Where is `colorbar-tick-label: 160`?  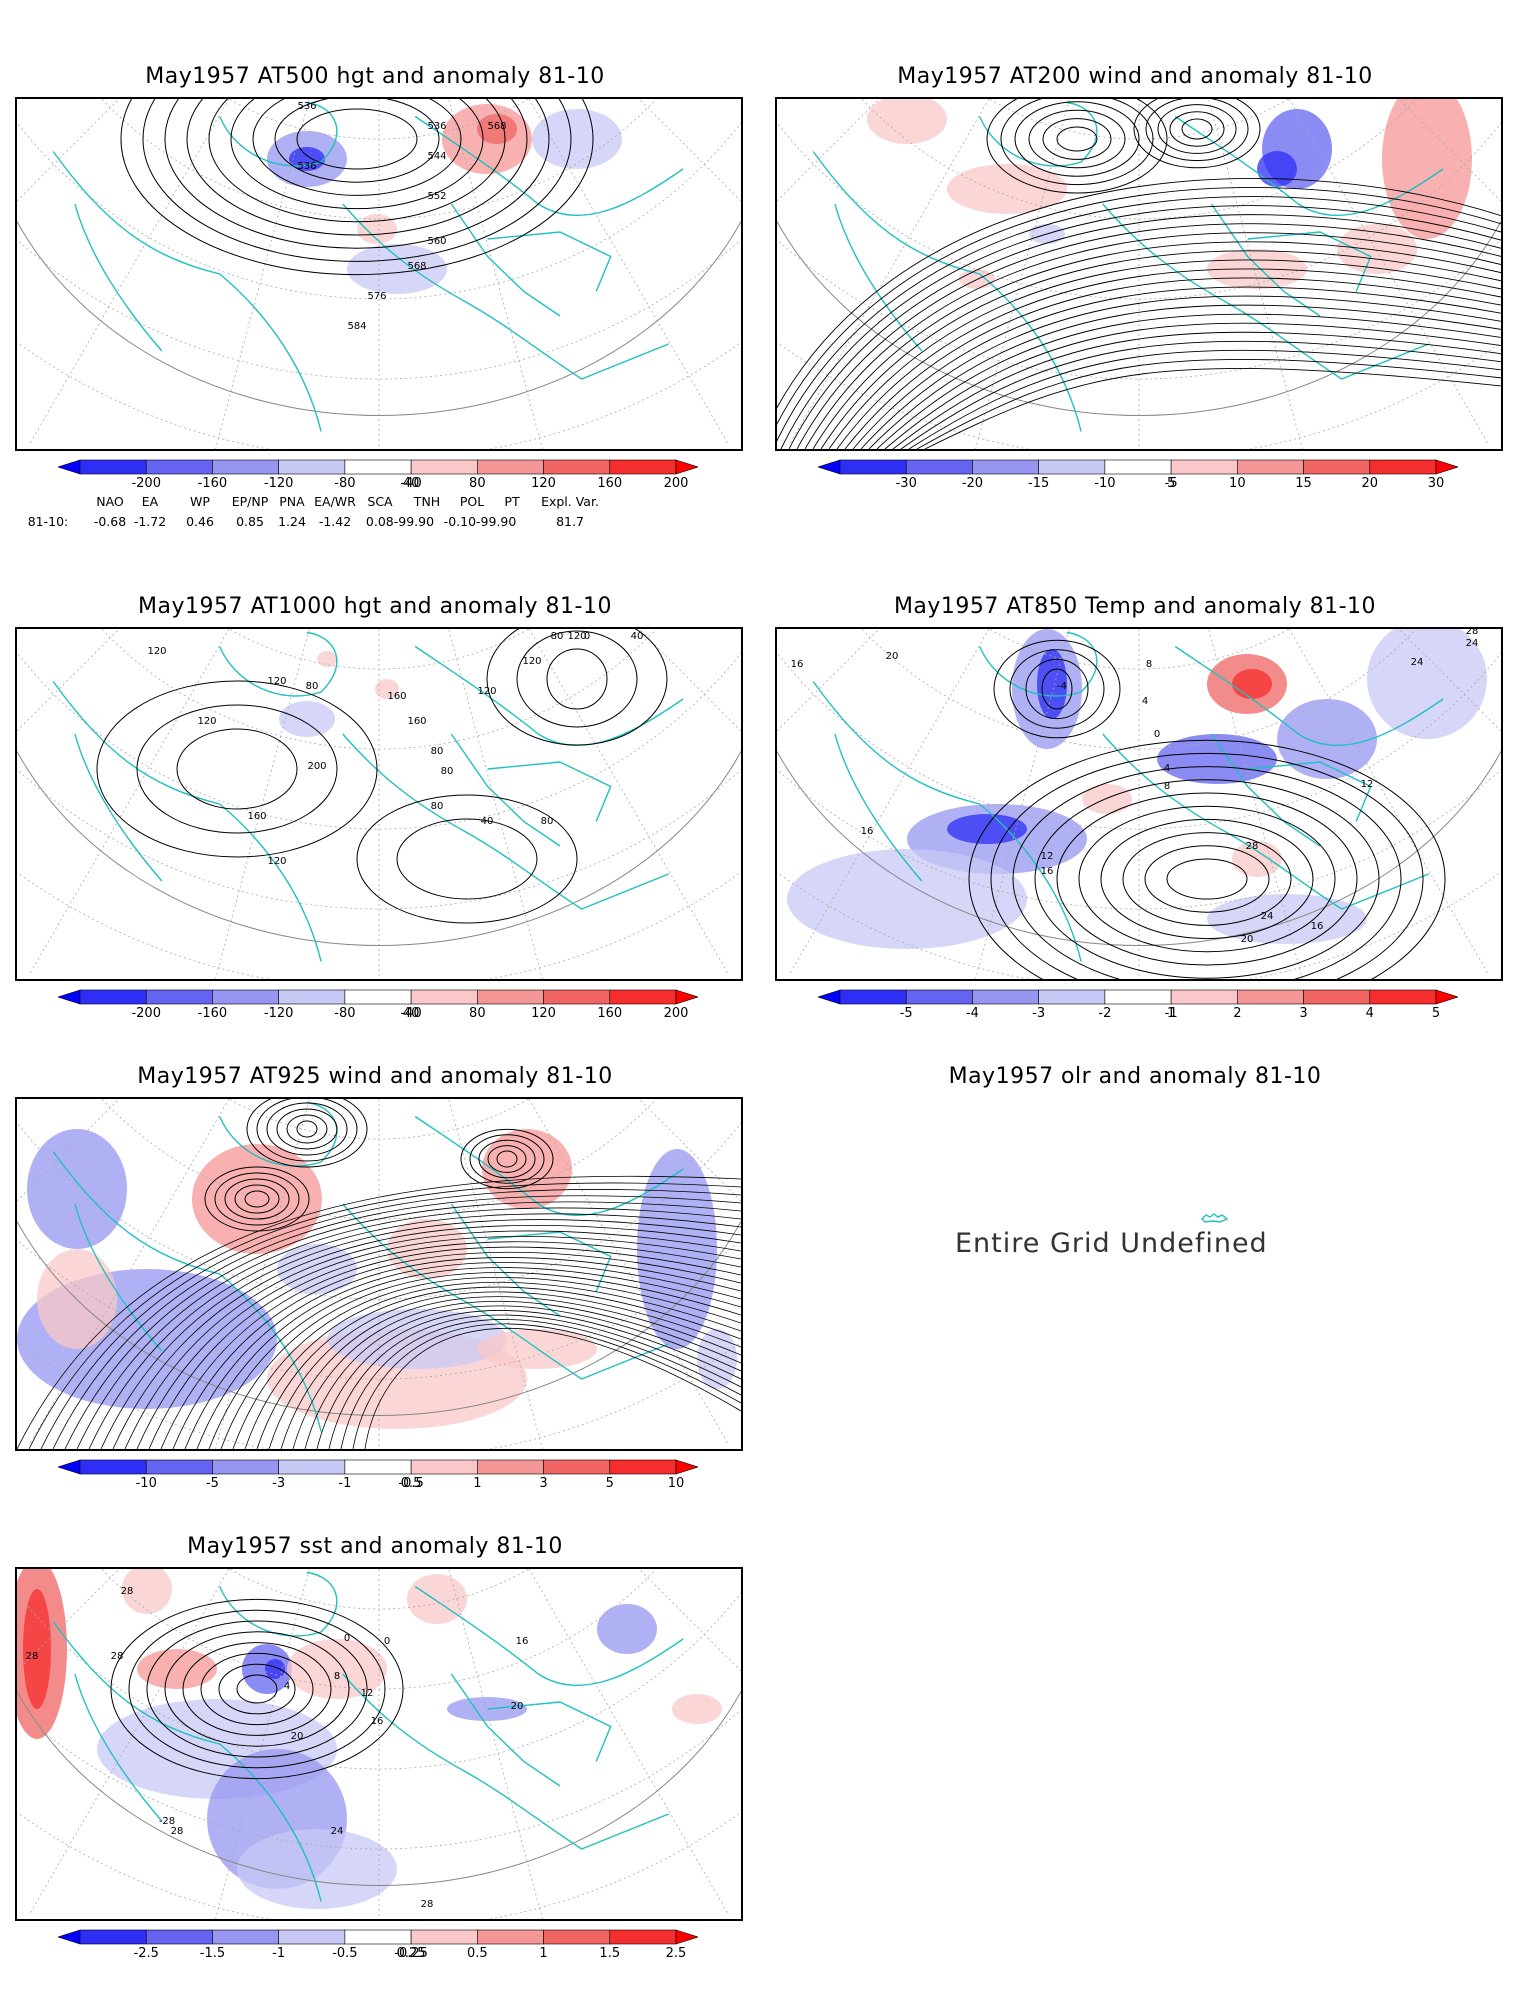 colorbar-tick-label: 160 is located at coordinates (610, 483).